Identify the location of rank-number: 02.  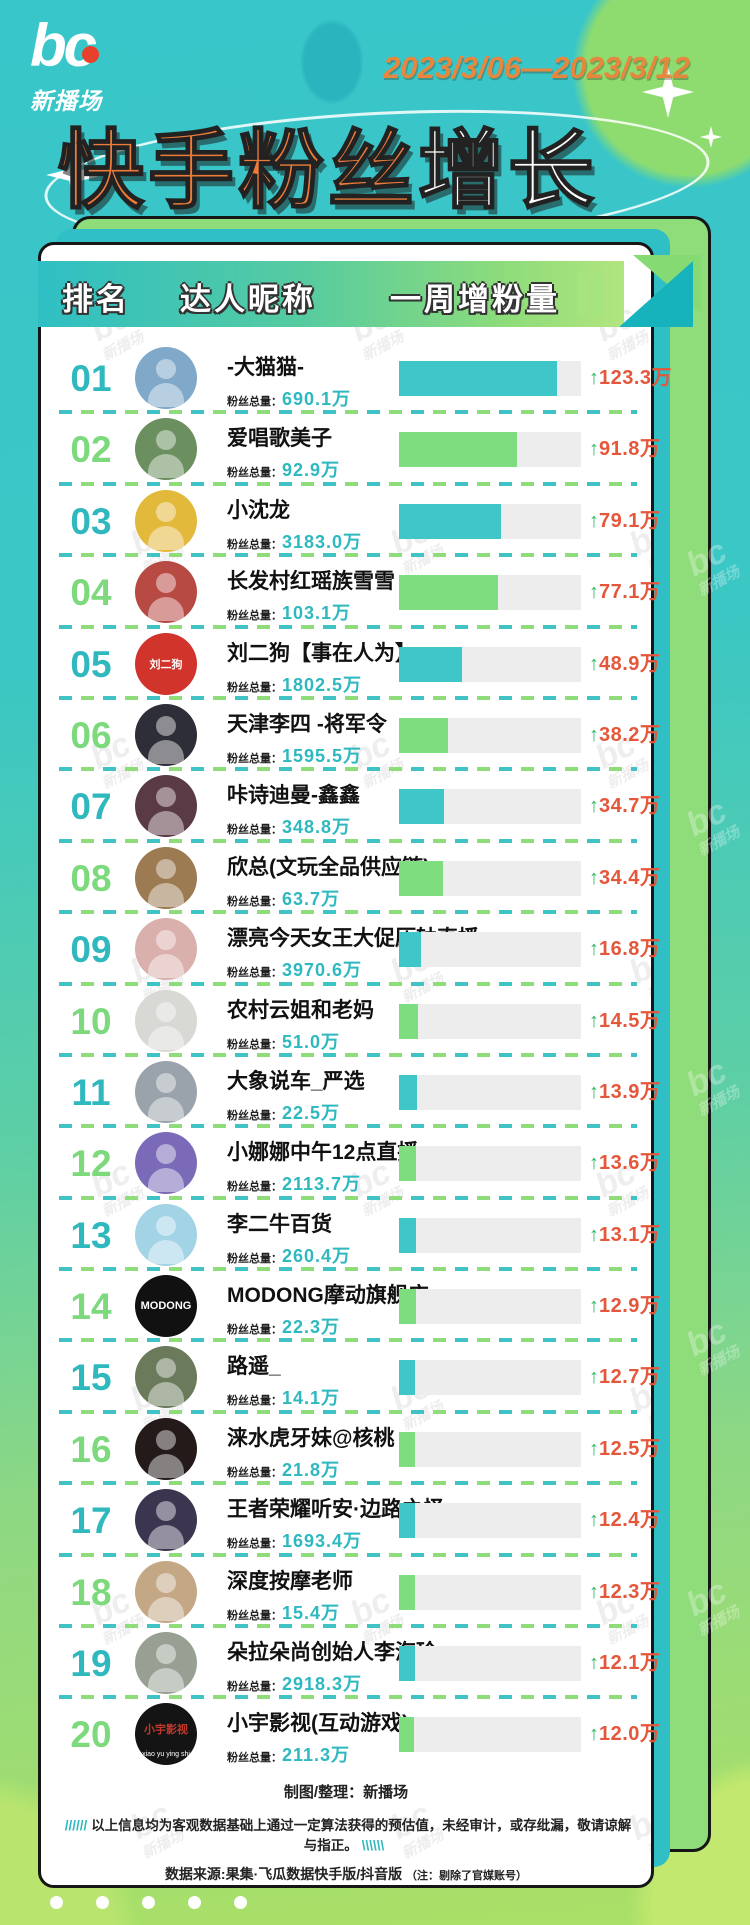
(91, 450).